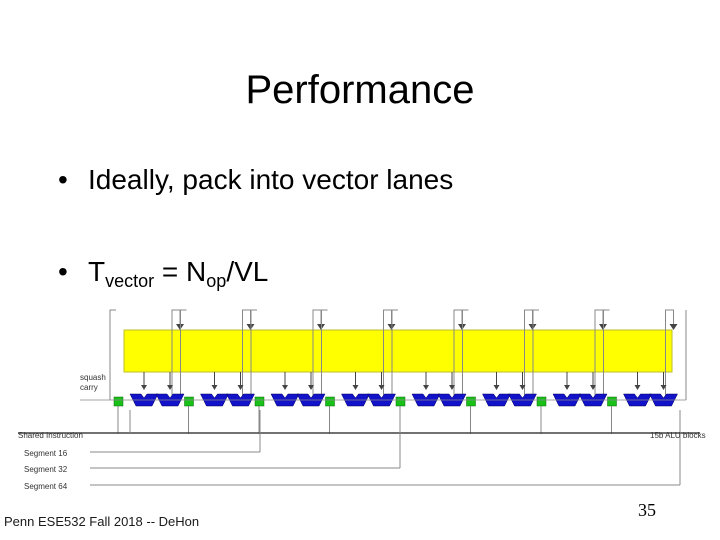 The height and width of the screenshot is (540, 720). I want to click on title-text: Performance, so click(360, 90).